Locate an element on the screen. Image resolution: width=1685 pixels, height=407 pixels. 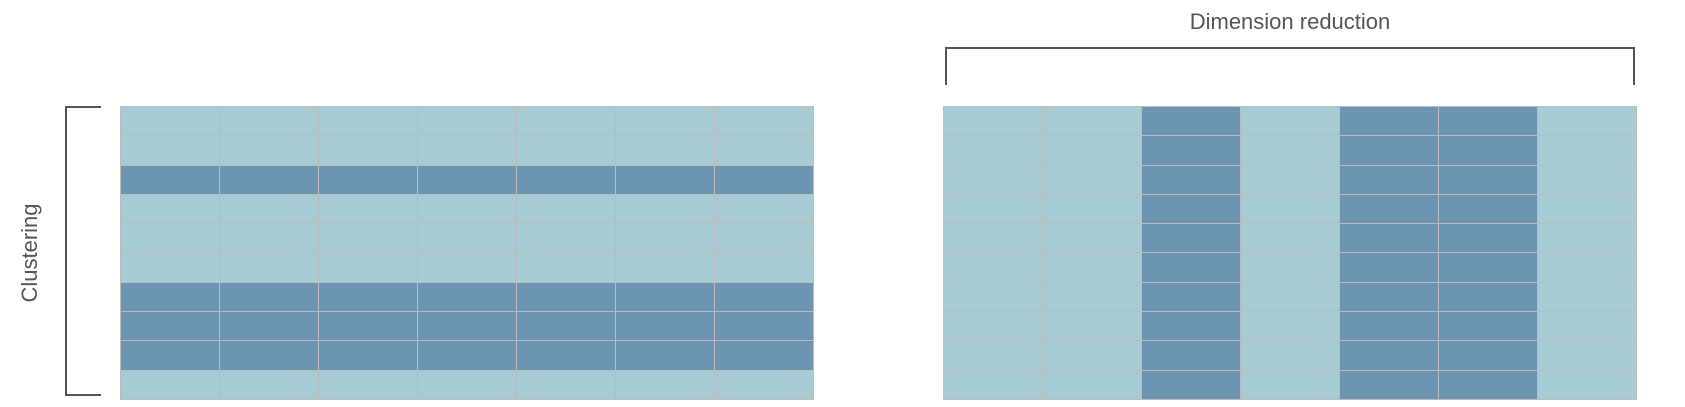
clustering-bracket-spine is located at coordinates (66, 251).